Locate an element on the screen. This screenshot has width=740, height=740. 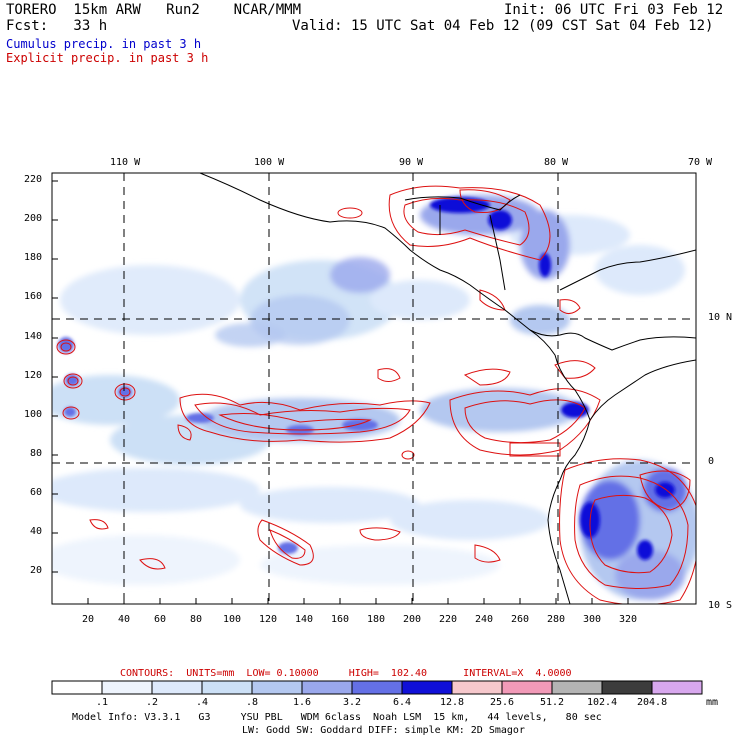
colorbar-level-label: 204.8 is located at coordinates (652, 702).